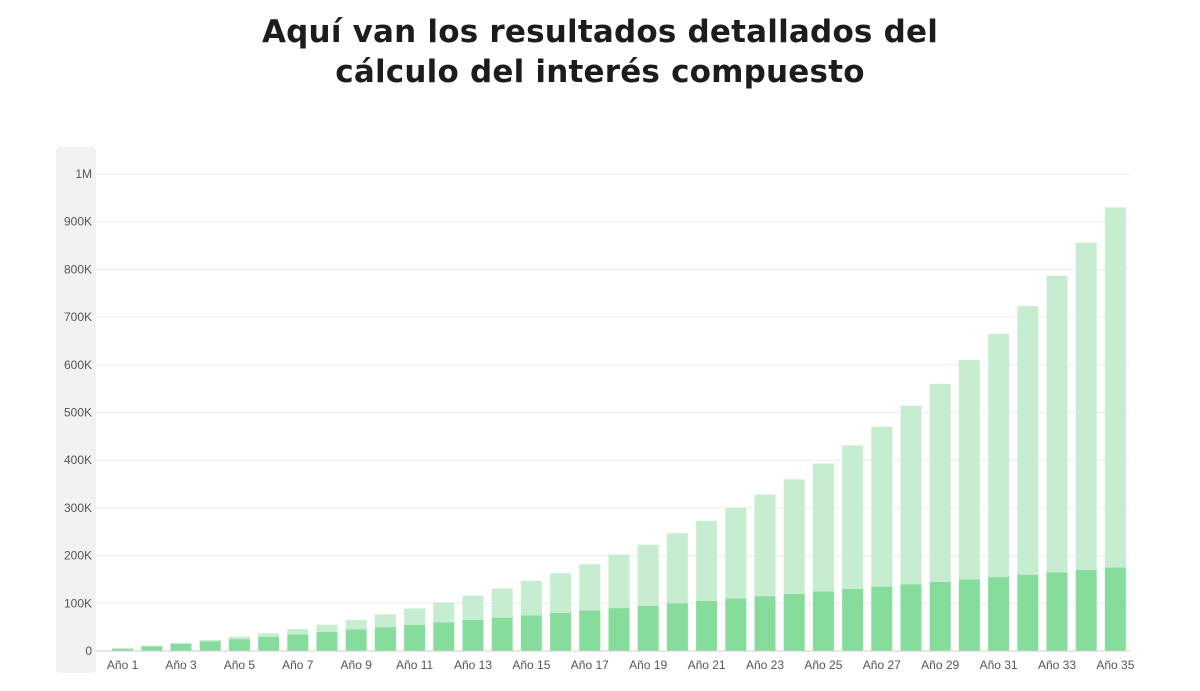 The width and height of the screenshot is (1200, 691). Describe the element at coordinates (940, 665) in the screenshot. I see `x-tick-label: Año 29` at that location.